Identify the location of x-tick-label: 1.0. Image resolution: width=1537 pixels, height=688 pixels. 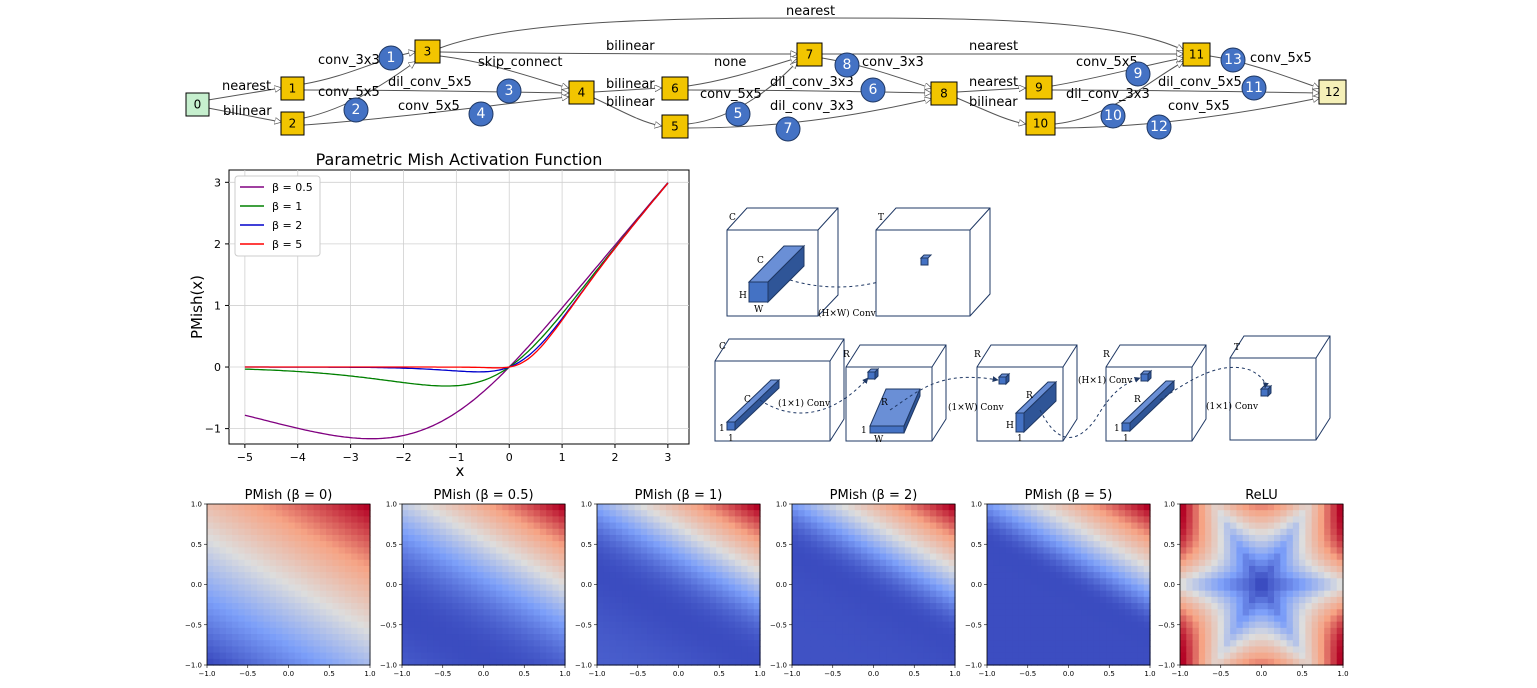
(759, 674).